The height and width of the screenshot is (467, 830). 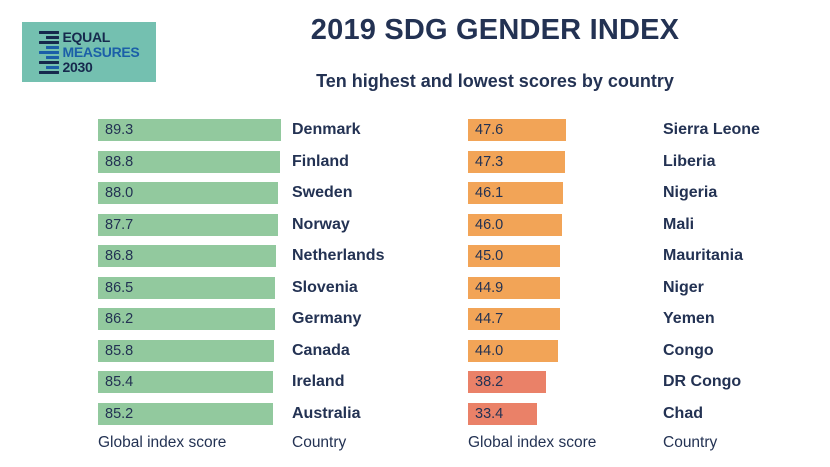 I want to click on ruler-ticks-icon, so click(x=48, y=52).